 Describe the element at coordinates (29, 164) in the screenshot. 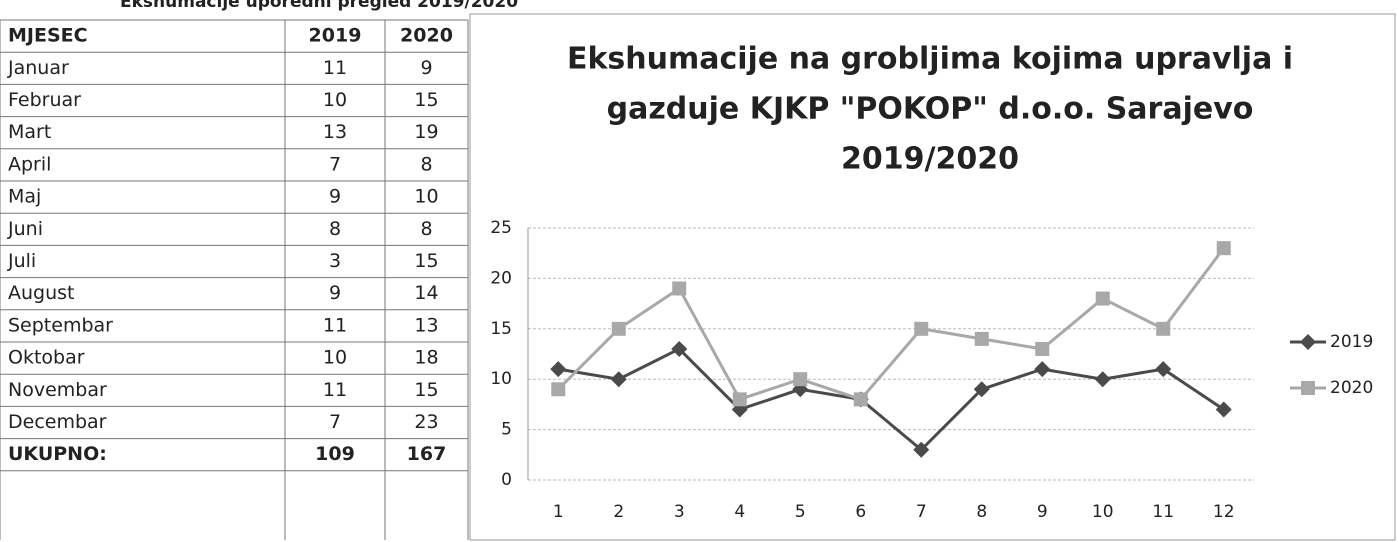

I see `table-cell: April` at that location.